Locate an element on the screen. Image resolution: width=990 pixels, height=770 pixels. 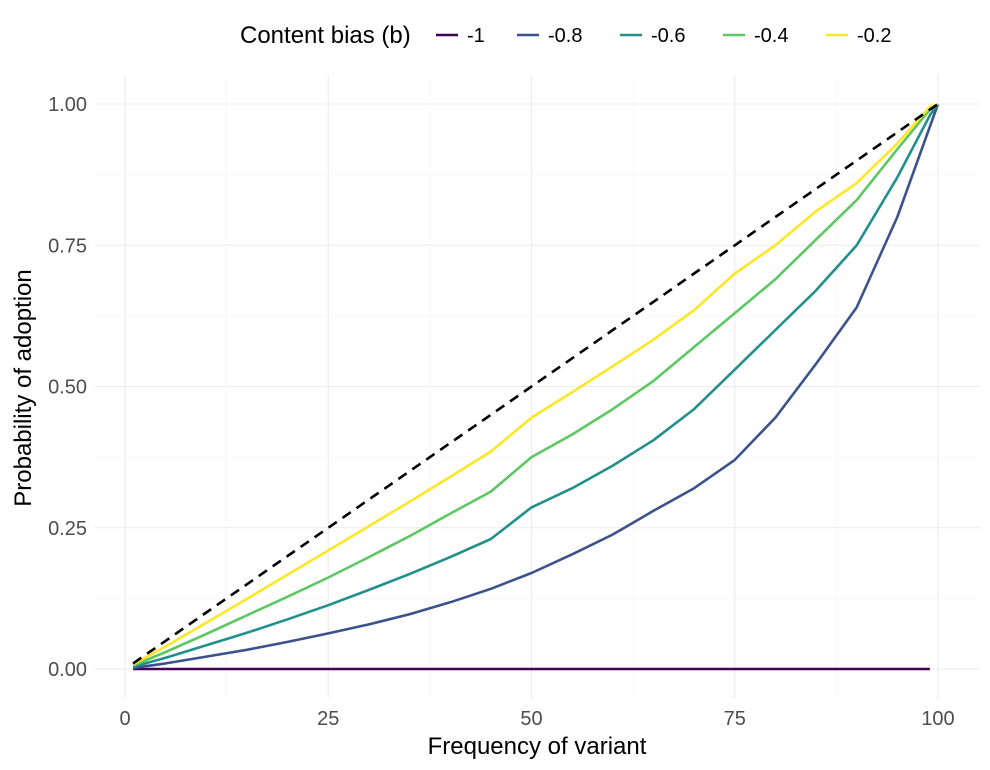
legend: Content bias (b) -1 -0.8 -0.6 -0.4 -0.2 is located at coordinates (565, 35).